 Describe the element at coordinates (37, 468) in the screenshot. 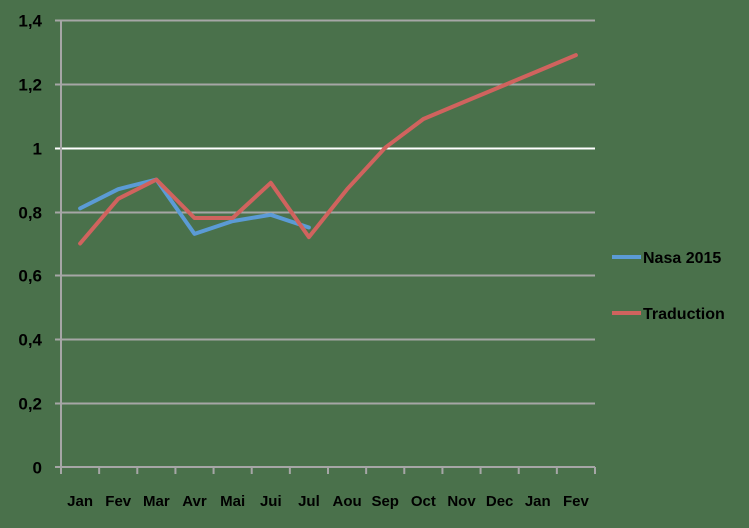

I see `y-tick-label: 0` at that location.